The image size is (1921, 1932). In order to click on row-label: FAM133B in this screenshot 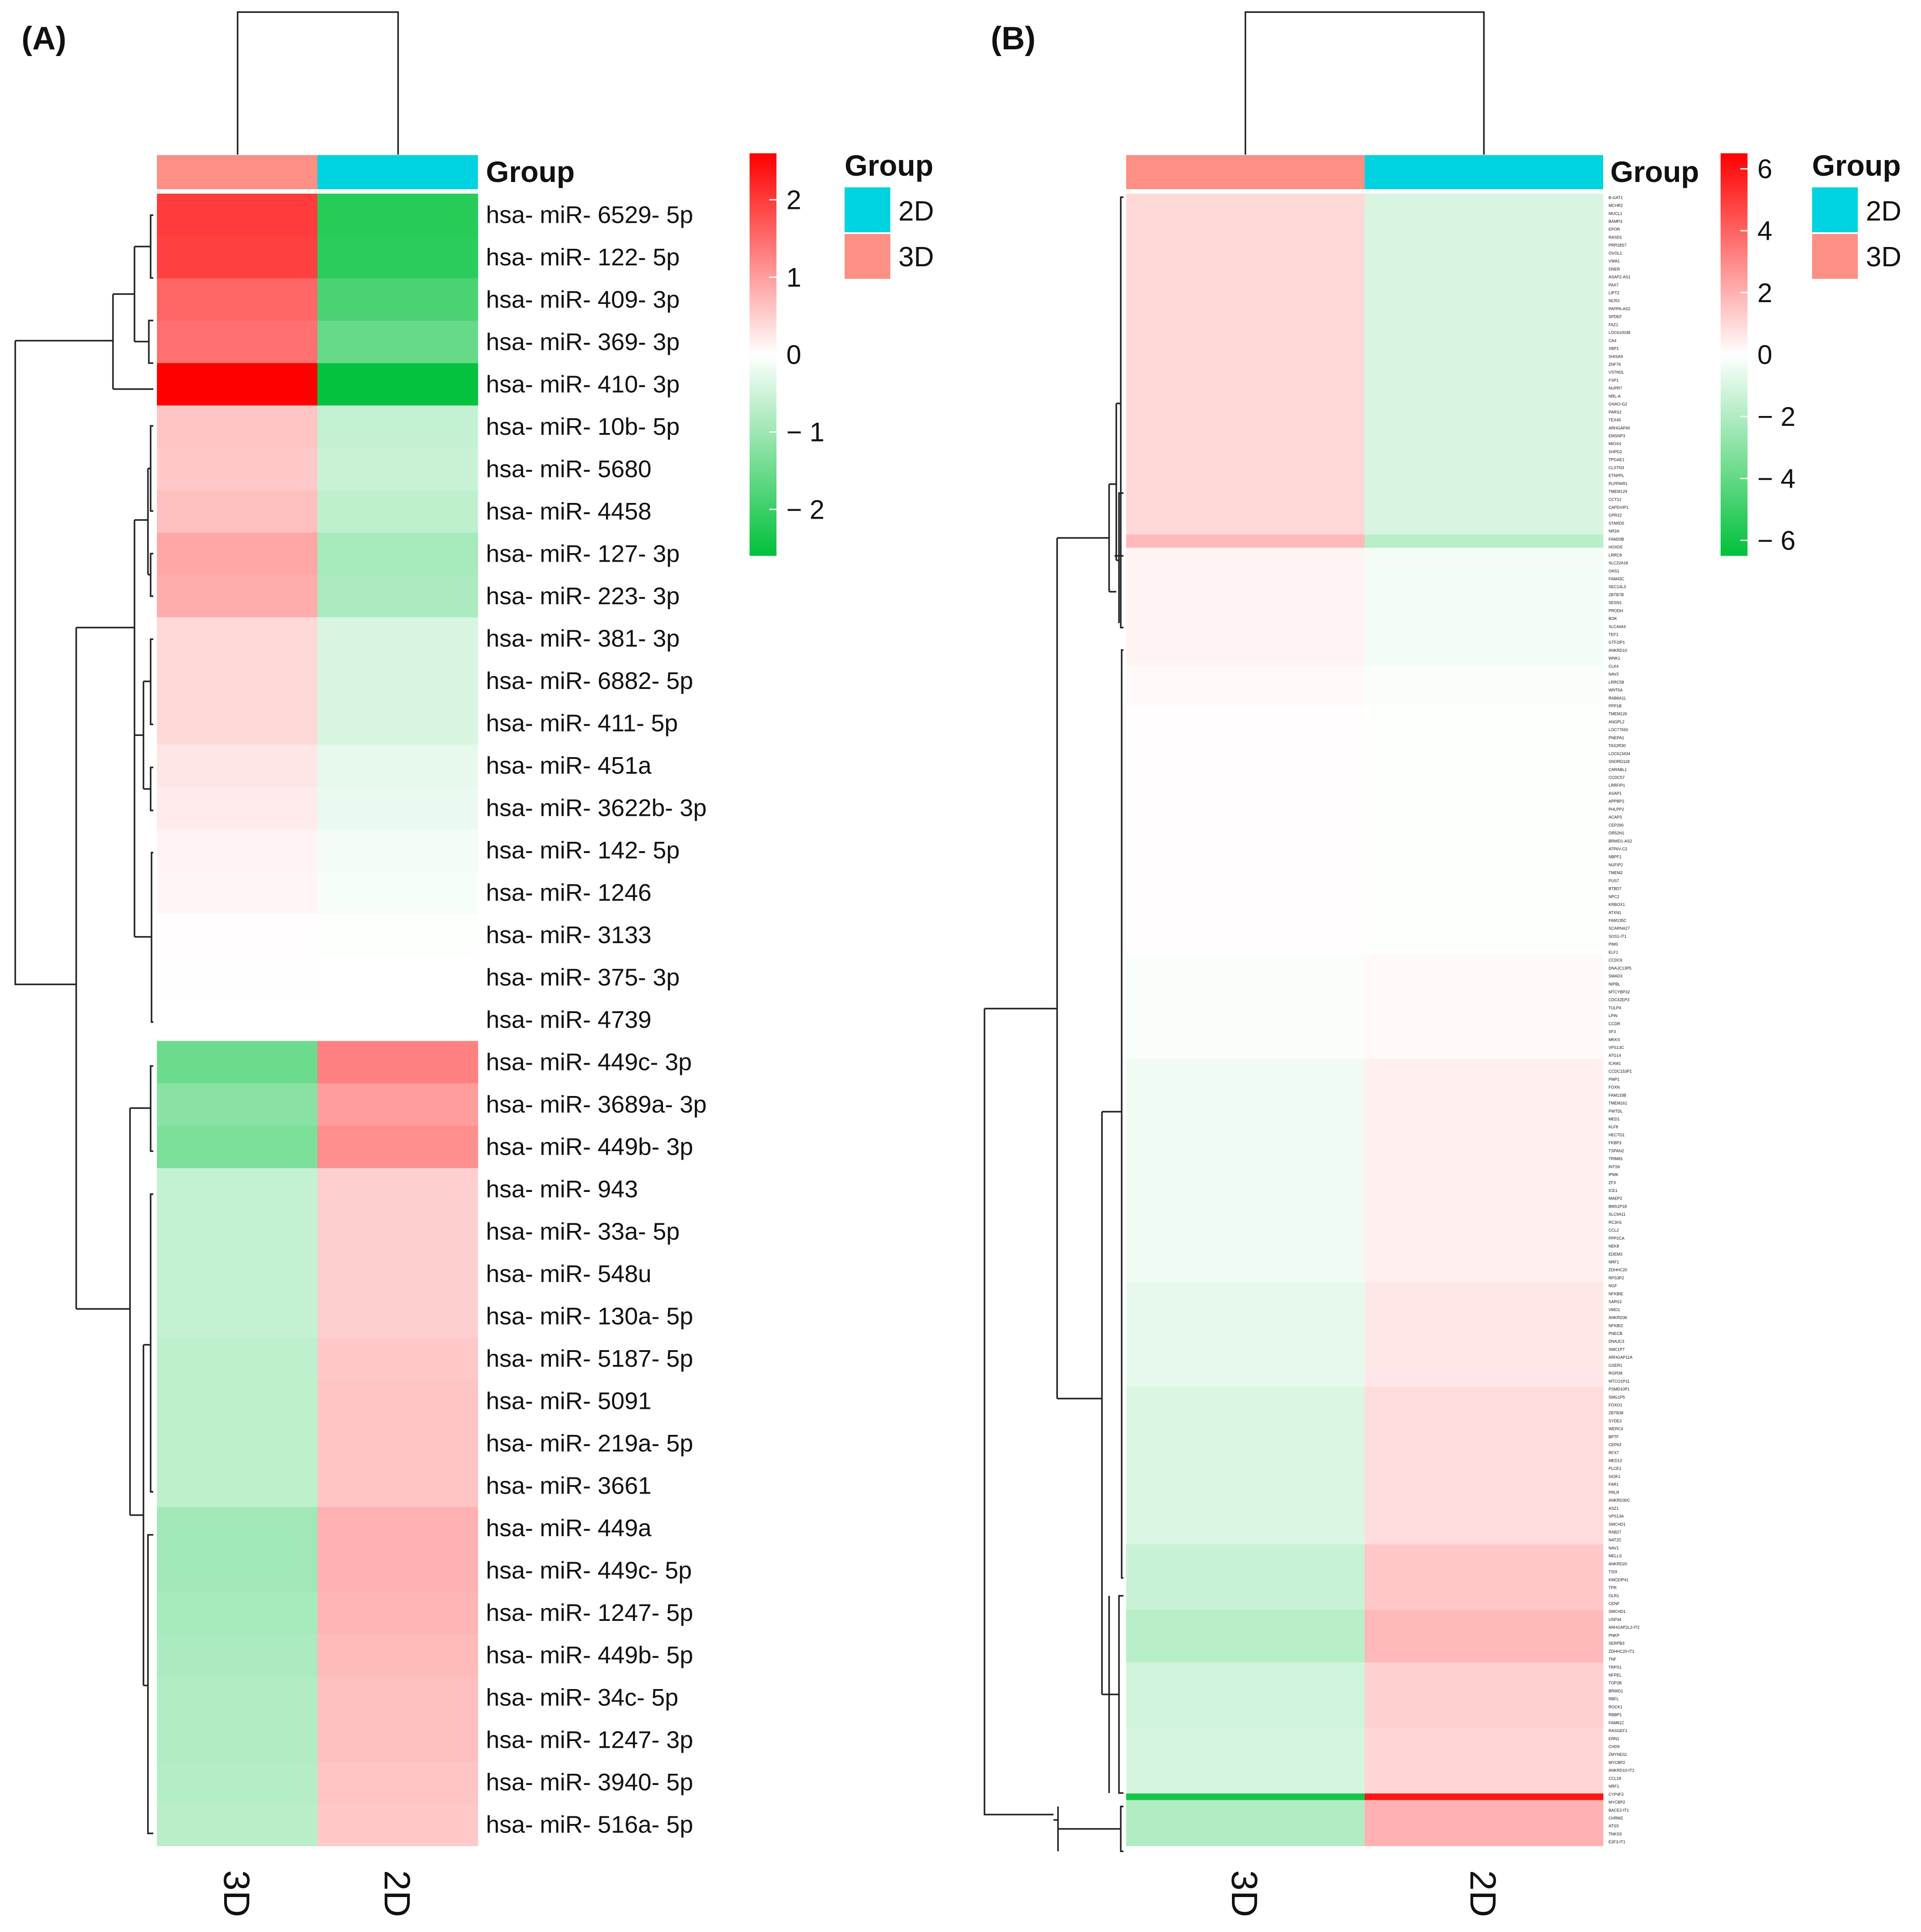, I will do `click(1617, 1095)`.